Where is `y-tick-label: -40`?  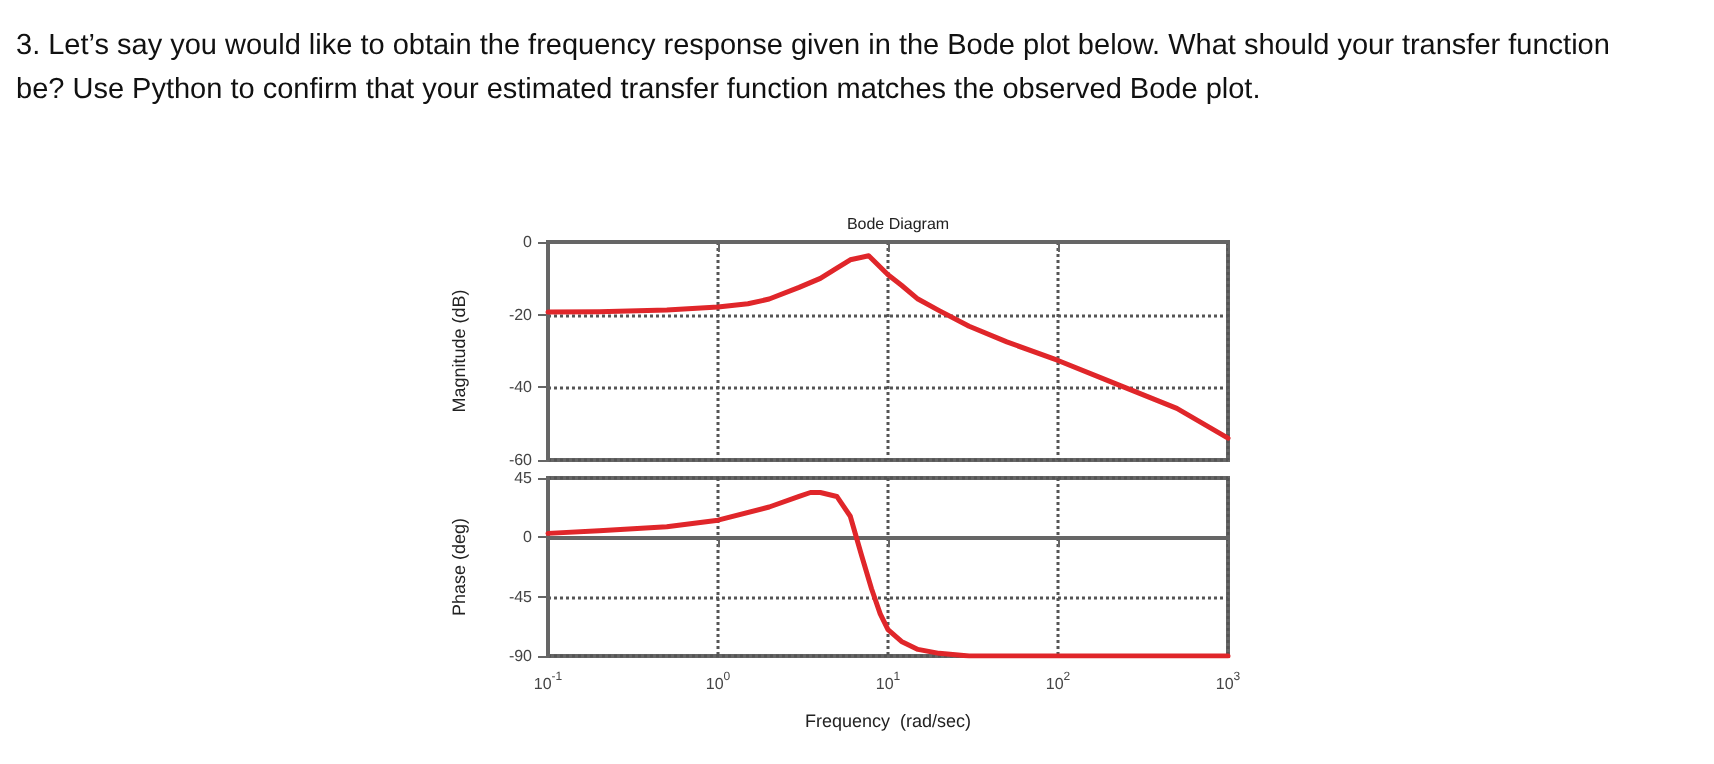 y-tick-label: -40 is located at coordinates (521, 387).